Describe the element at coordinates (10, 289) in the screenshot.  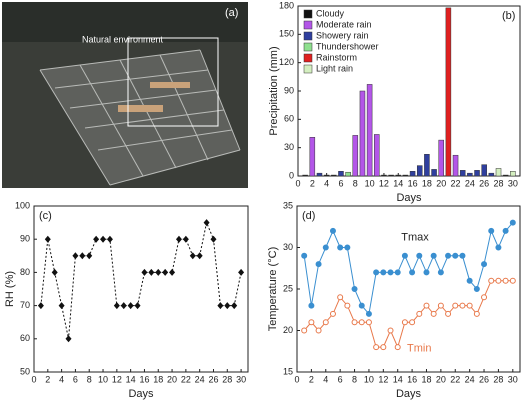
I see `y-axis-label: RH (%)` at that location.